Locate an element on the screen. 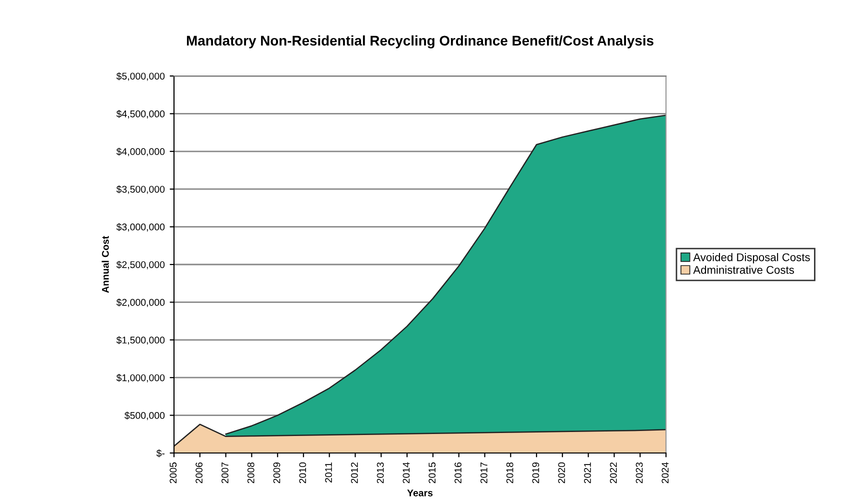 The width and height of the screenshot is (862, 500). legend-label: Administrative Costs is located at coordinates (743, 270).